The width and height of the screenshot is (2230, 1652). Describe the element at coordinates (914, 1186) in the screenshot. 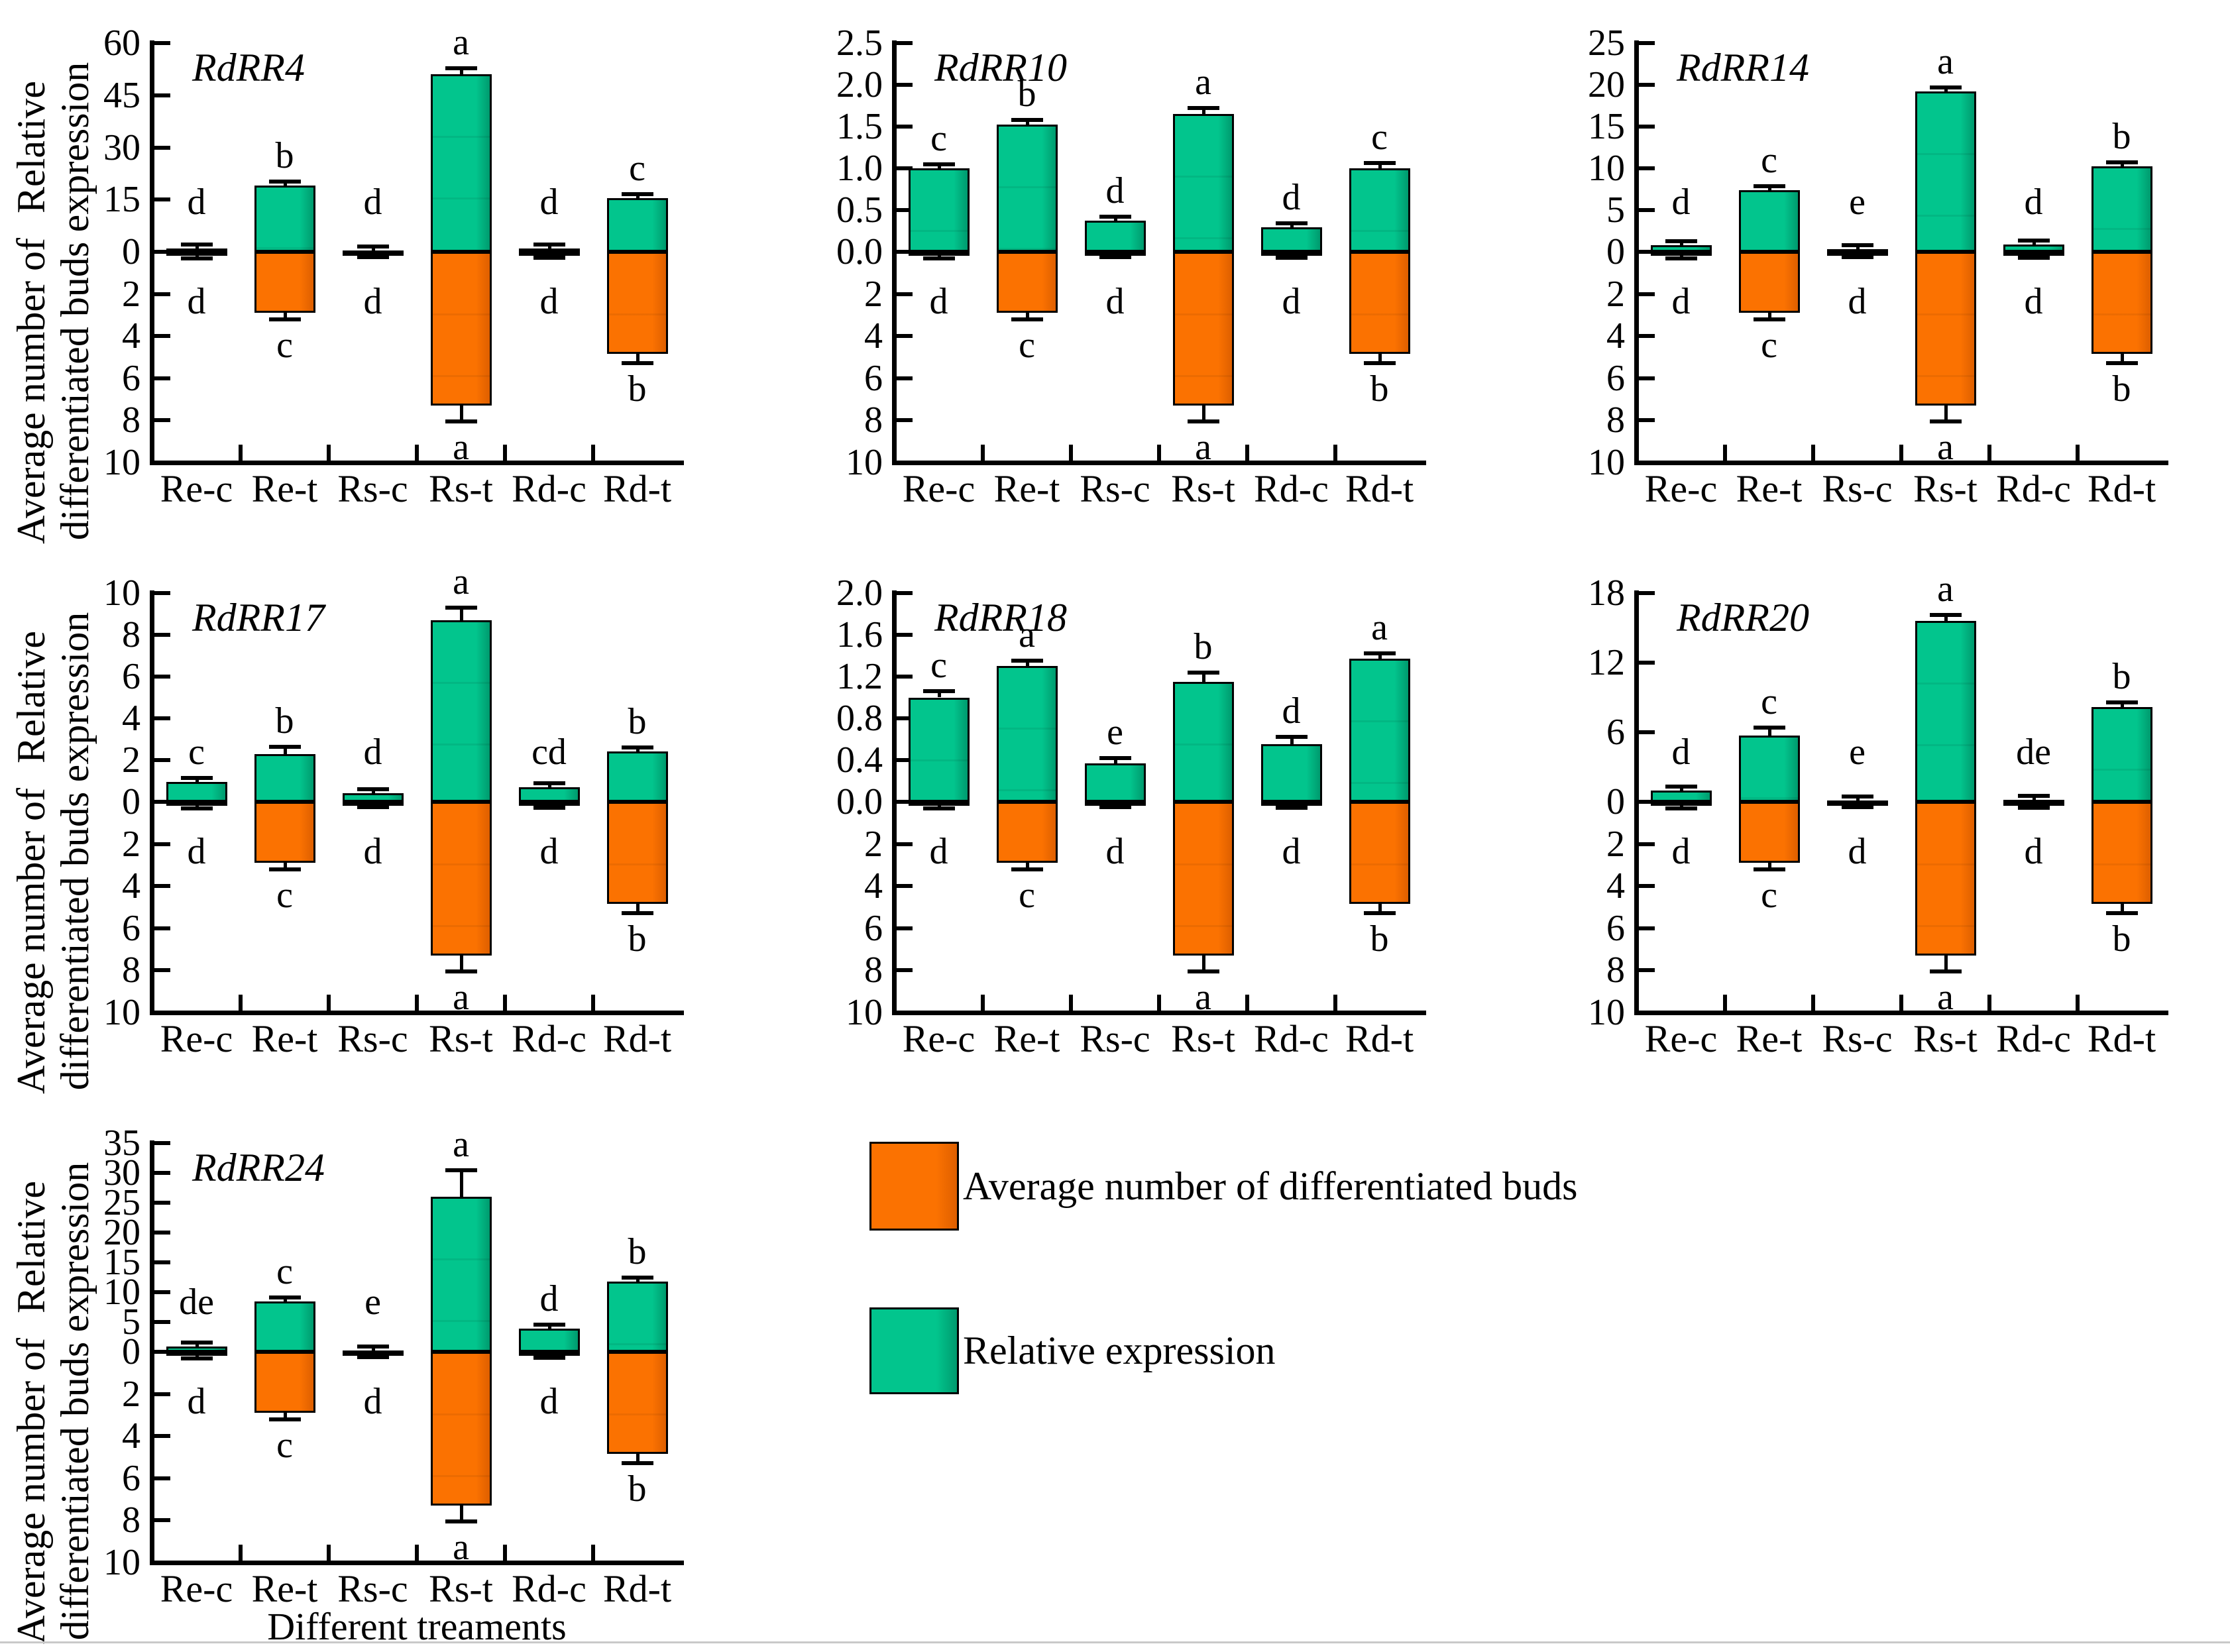

I see `legend-swatch-buds` at that location.